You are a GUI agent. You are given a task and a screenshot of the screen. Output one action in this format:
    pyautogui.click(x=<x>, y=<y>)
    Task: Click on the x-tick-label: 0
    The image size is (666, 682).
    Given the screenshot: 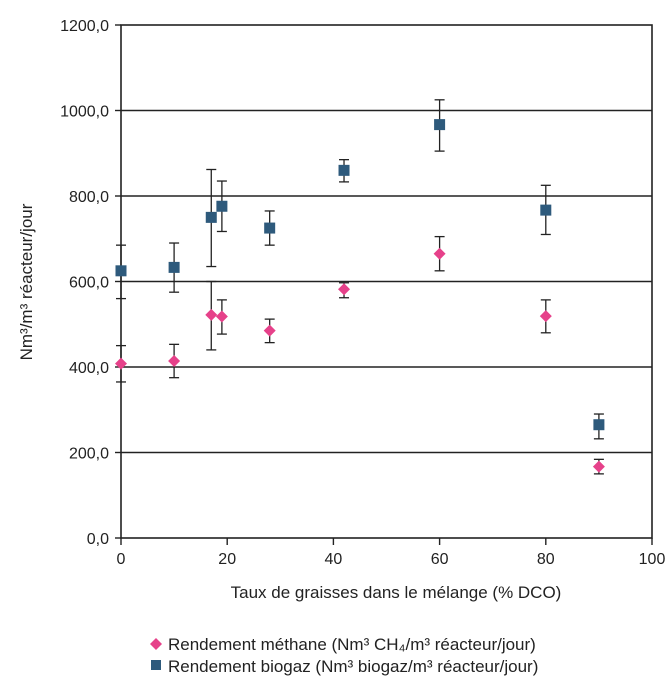 What is the action you would take?
    pyautogui.click(x=121, y=559)
    